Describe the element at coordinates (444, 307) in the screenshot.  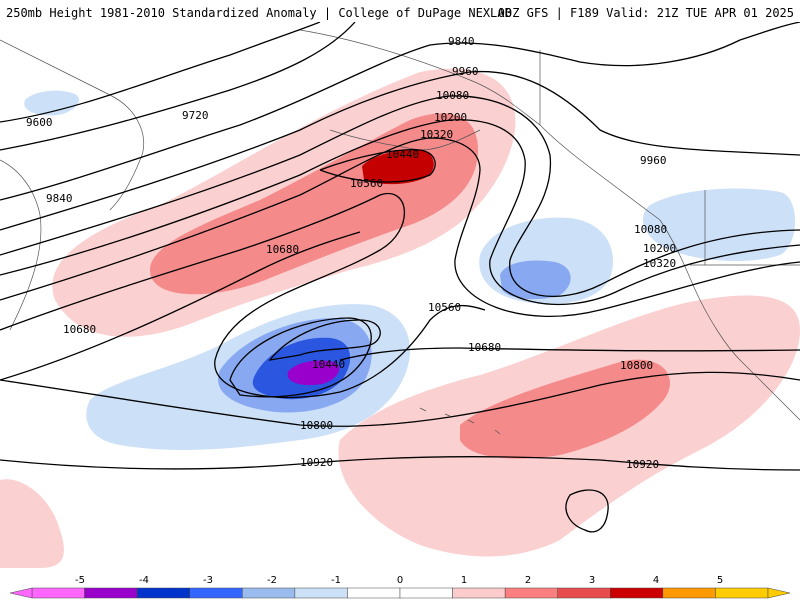
I see `label-10560-c: 10560` at that location.